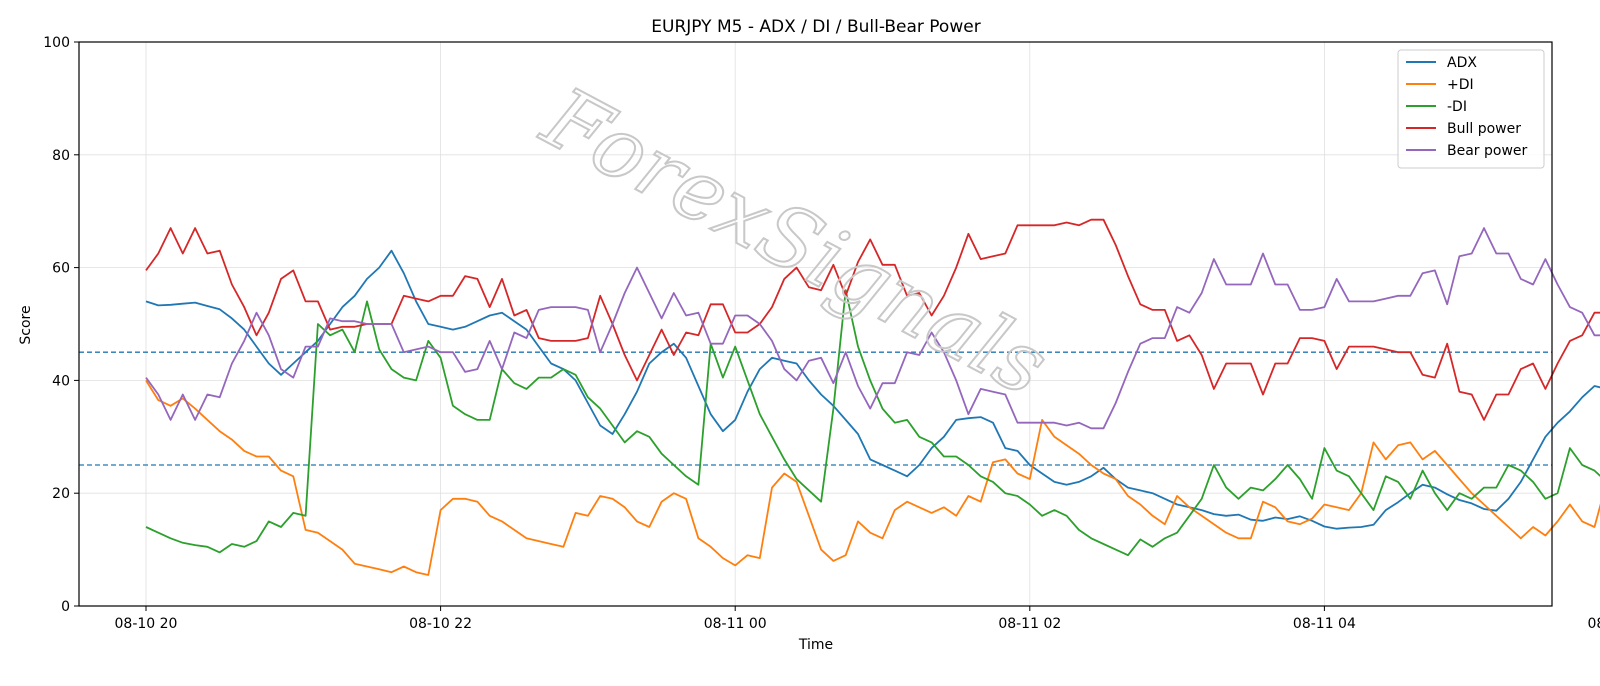 The image size is (1600, 686). I want to click on chart-title: EURJPY M5 - ADX / DI / Bull-Bear Power, so click(815, 27).